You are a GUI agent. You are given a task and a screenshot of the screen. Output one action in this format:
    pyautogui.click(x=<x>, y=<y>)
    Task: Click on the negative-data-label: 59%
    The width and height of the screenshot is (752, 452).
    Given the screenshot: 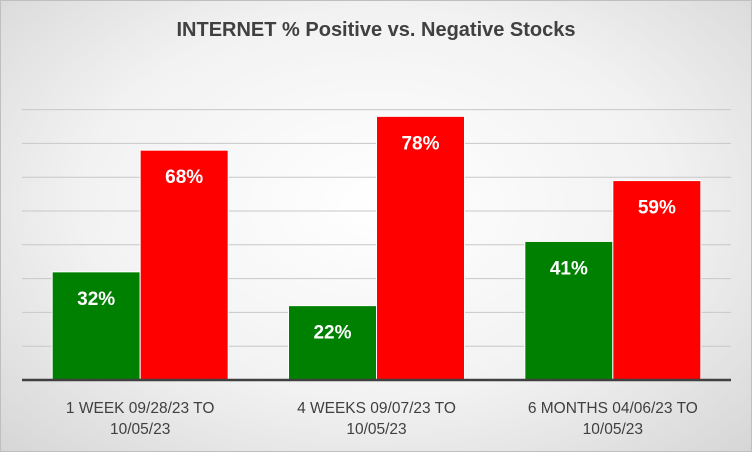 What is the action you would take?
    pyautogui.click(x=657, y=208)
    